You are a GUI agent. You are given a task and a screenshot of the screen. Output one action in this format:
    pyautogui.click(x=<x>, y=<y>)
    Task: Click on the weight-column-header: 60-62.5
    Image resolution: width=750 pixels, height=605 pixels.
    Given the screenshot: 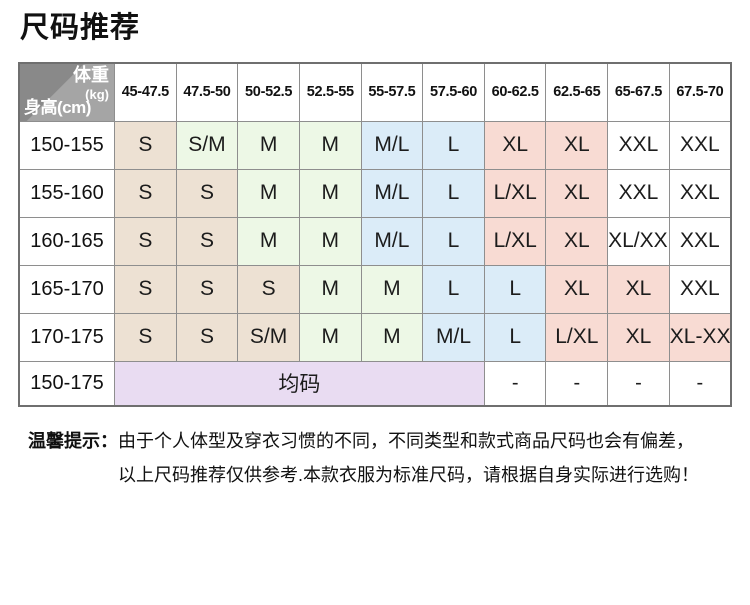 What is the action you would take?
    pyautogui.click(x=515, y=92)
    